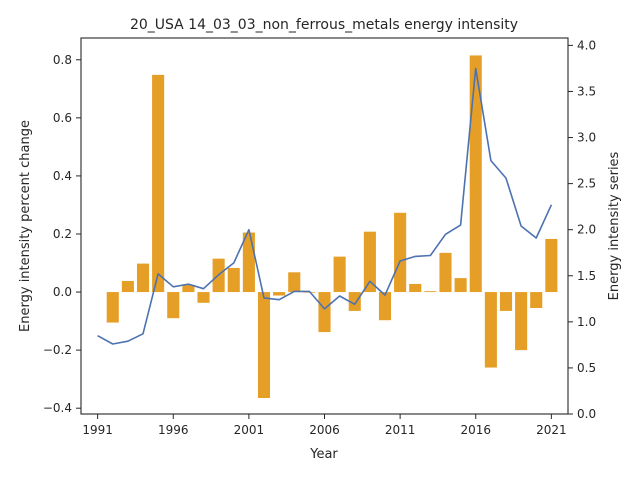 The image size is (640, 480). What do you see at coordinates (475, 430) in the screenshot?
I see `x-tick-label: 2016` at bounding box center [475, 430].